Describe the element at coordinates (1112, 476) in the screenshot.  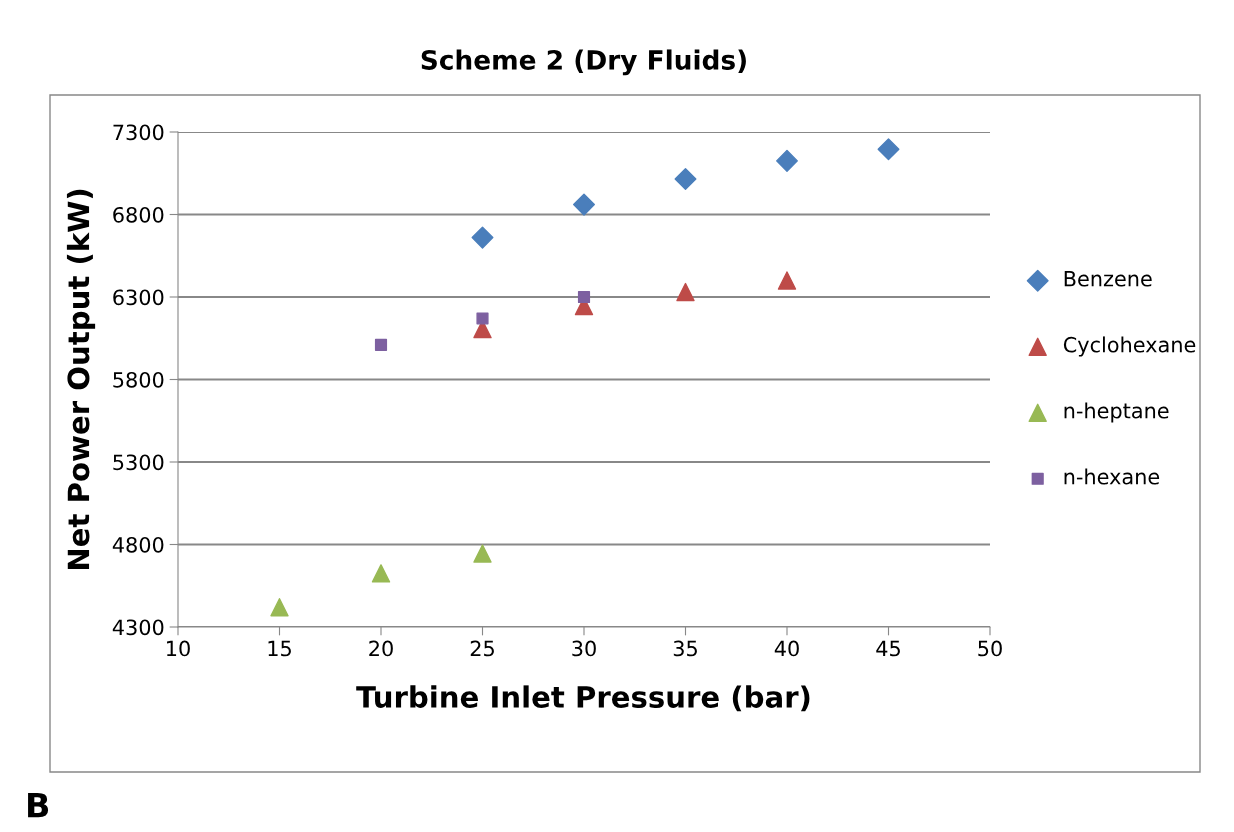
I see `legend-label: n-hexane` at that location.